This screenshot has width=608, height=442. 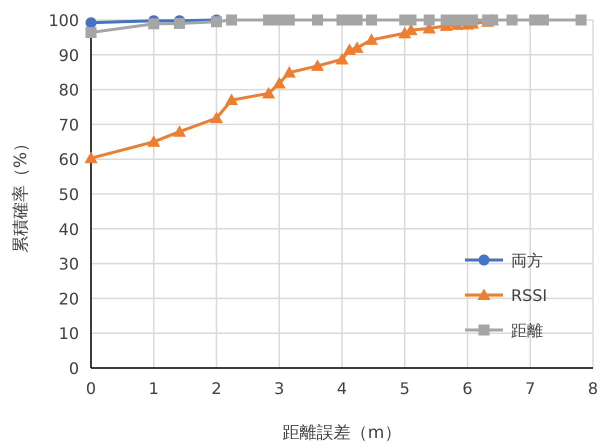 What do you see at coordinates (68, 264) in the screenshot?
I see `y-tick-label: 30` at bounding box center [68, 264].